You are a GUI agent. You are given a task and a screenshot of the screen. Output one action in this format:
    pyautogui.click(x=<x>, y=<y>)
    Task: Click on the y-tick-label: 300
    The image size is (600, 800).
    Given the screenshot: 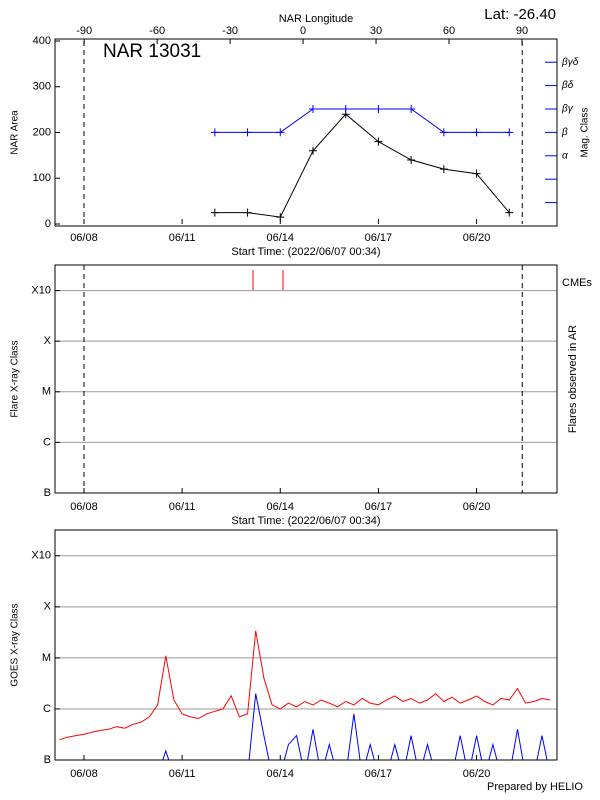 What is the action you would take?
    pyautogui.click(x=42, y=87)
    